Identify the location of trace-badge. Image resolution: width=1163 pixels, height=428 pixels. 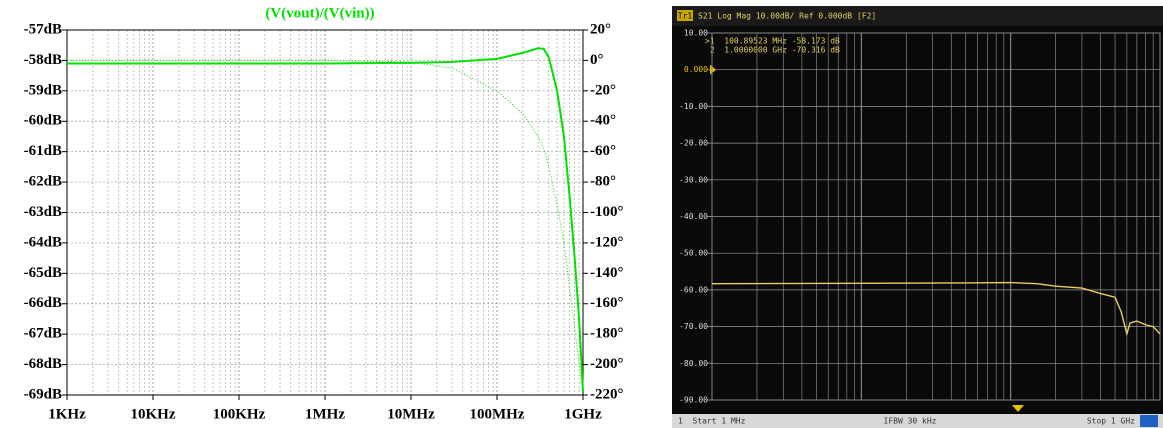
(685, 15).